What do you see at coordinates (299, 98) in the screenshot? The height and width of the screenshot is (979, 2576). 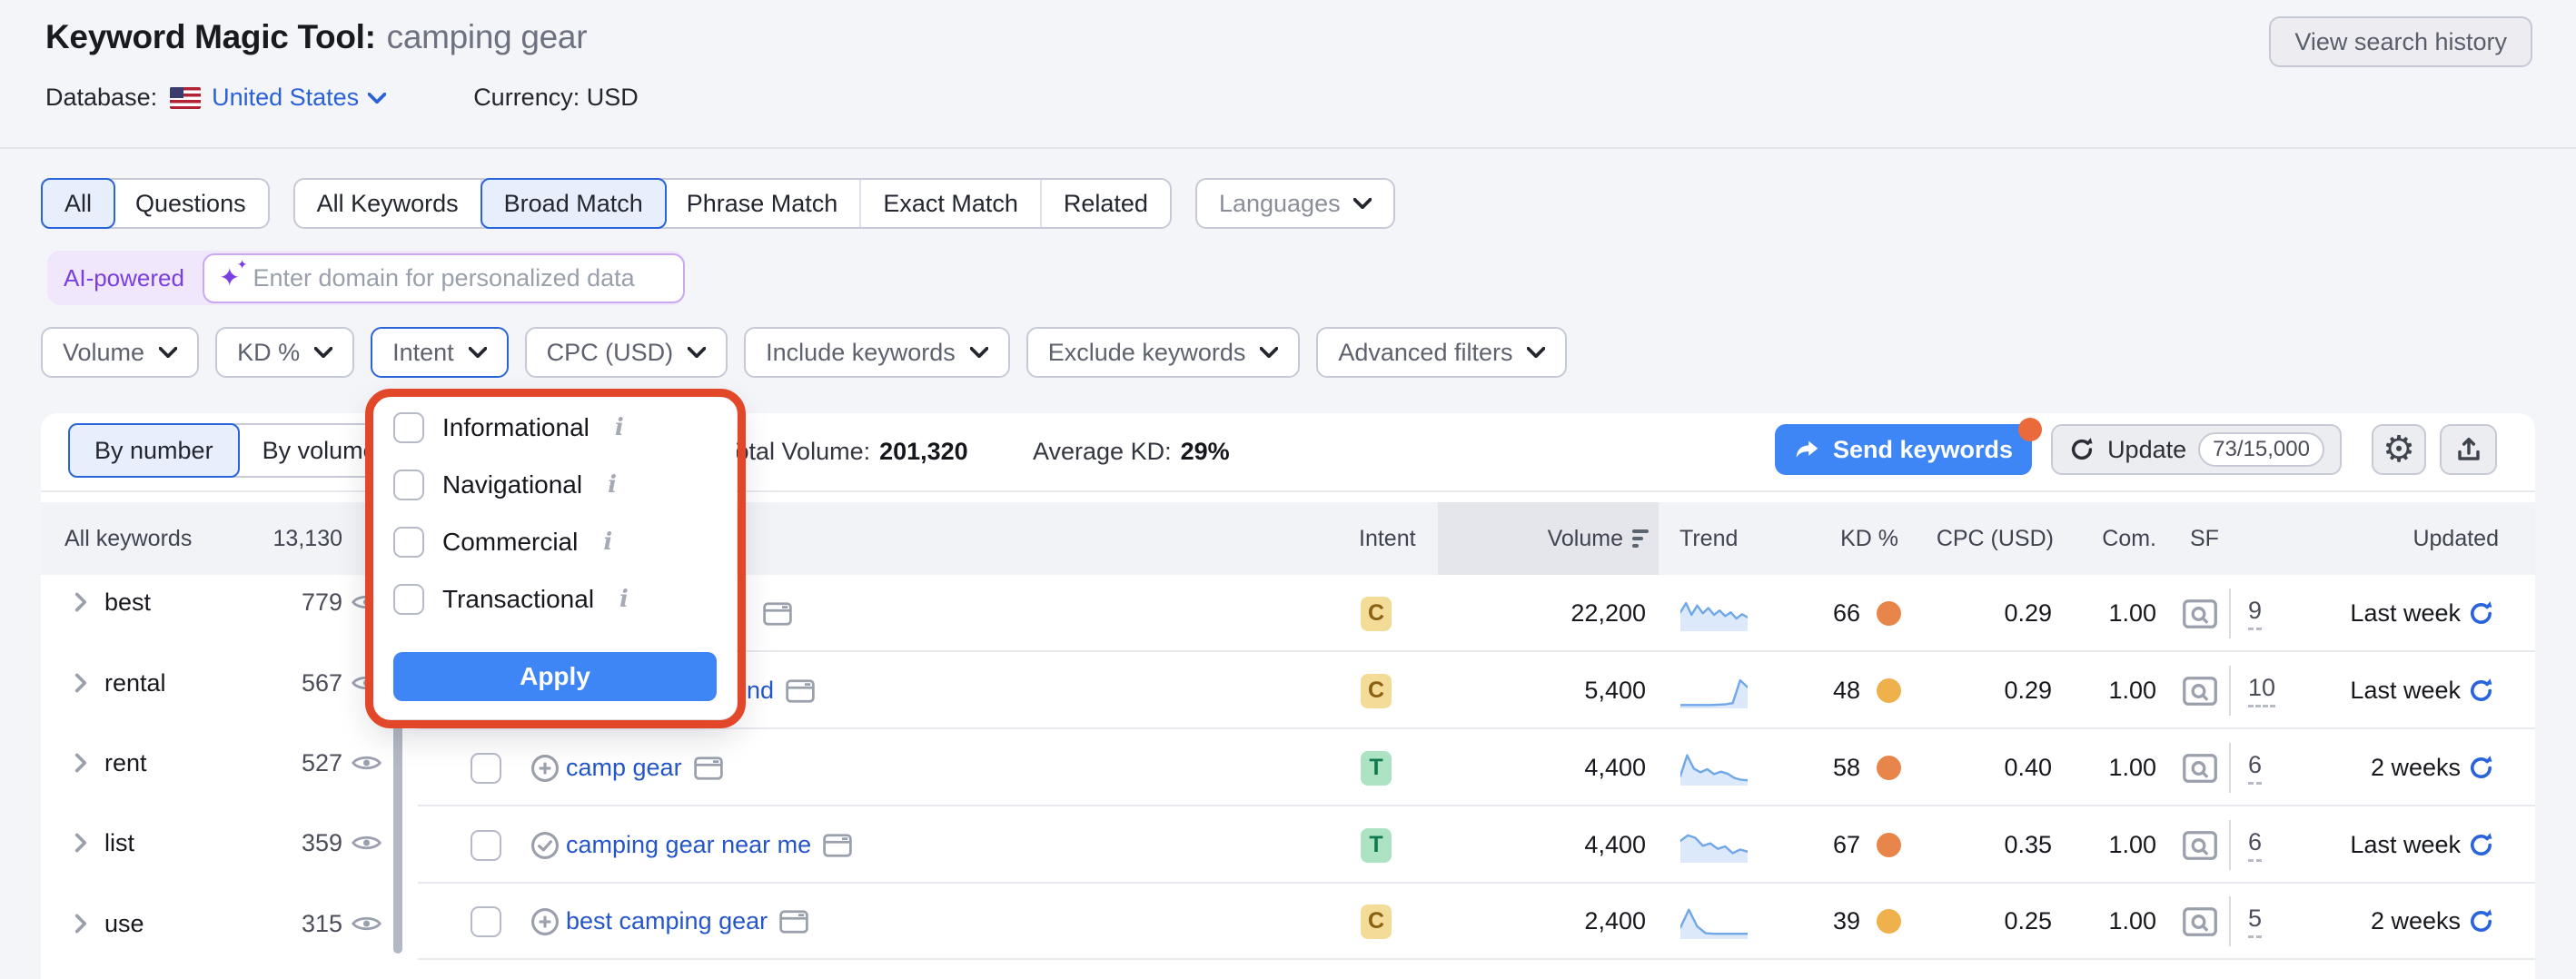 I see `database-selector: United States` at bounding box center [299, 98].